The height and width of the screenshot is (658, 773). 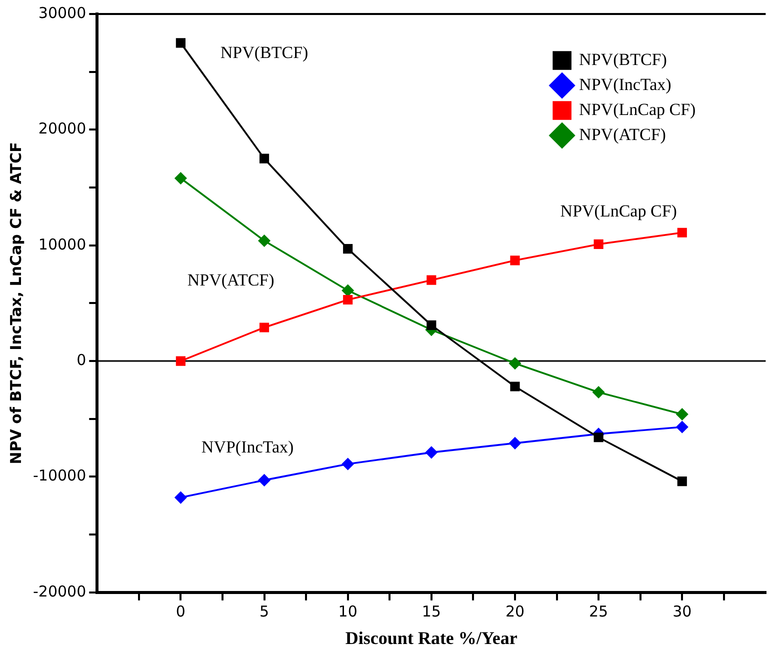 What do you see at coordinates (59, 475) in the screenshot?
I see `y-tick-label: -10000` at bounding box center [59, 475].